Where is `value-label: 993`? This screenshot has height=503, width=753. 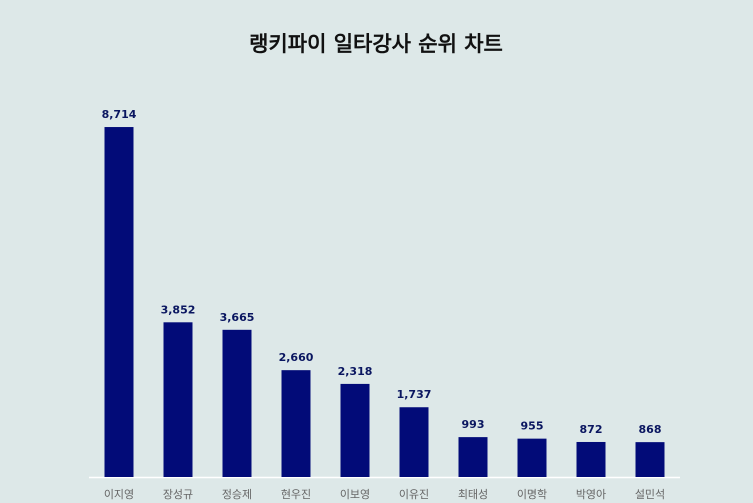
value-label: 993 is located at coordinates (473, 424).